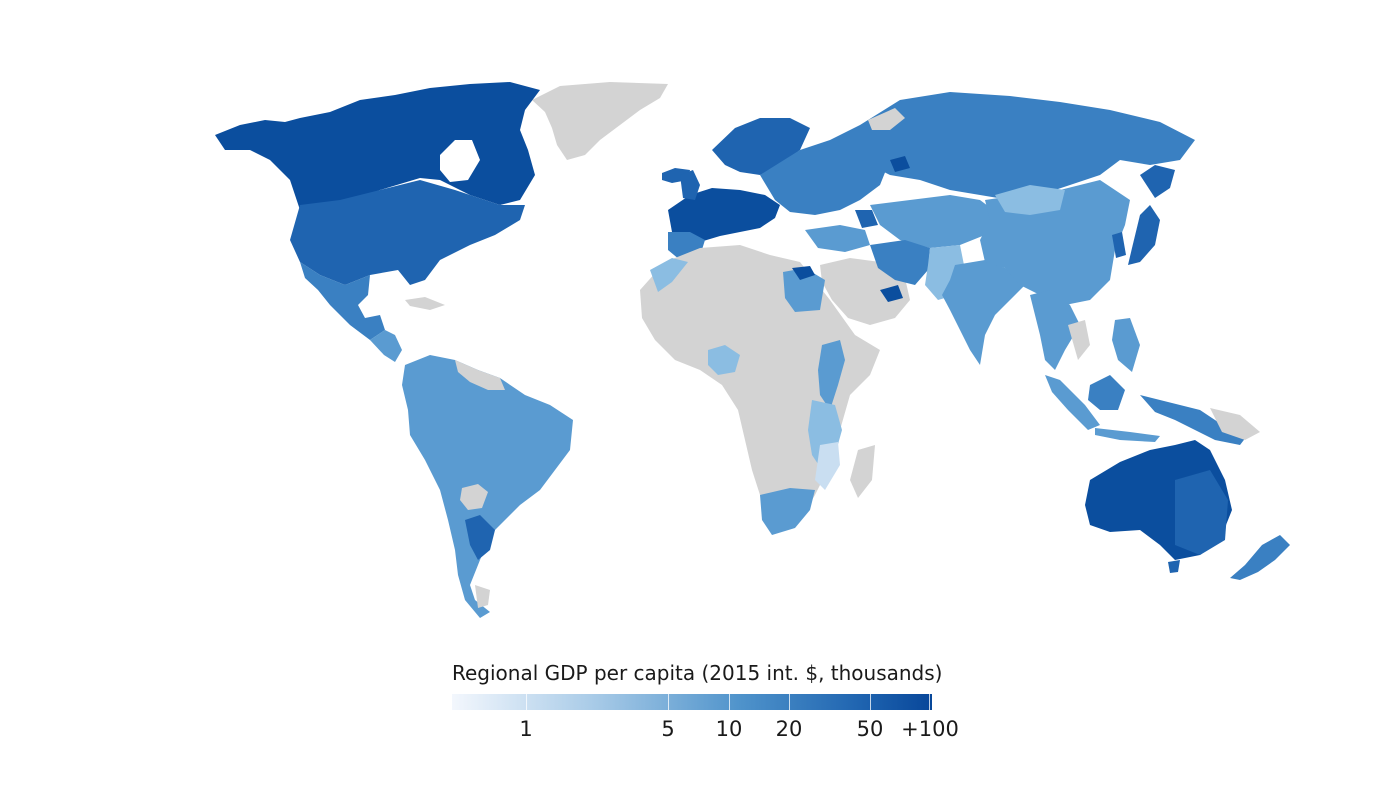  I want to click on region-morocco, so click(669, 275).